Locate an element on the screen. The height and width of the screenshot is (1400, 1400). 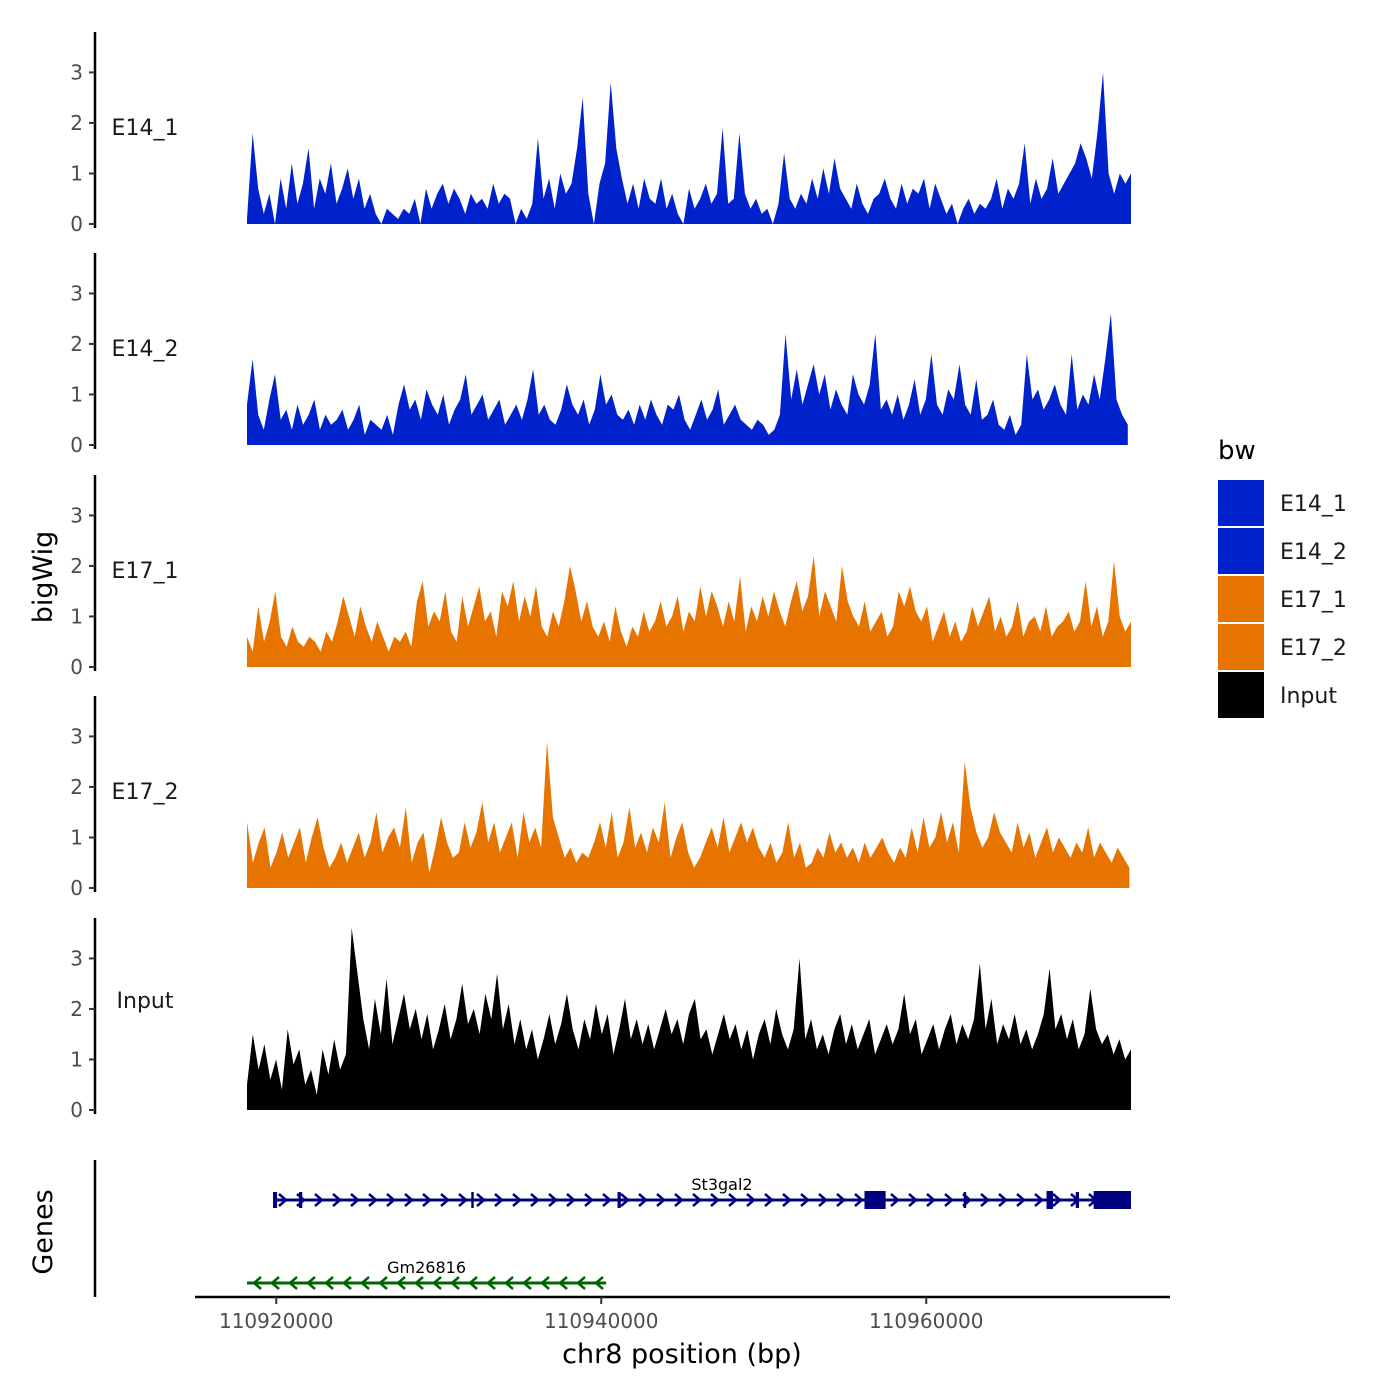
legend-label: E14_1 is located at coordinates (1313, 504).